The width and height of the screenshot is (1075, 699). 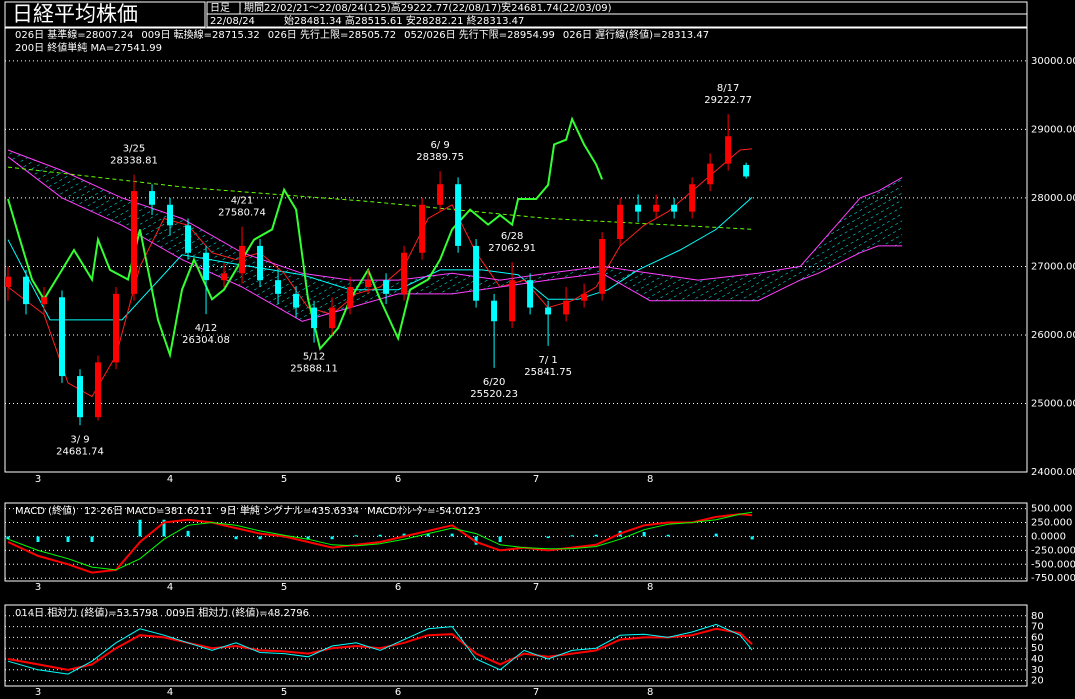 What do you see at coordinates (148, 511) in the screenshot?
I see `legend-entry: 12-26日 MACD=381.6211` at bounding box center [148, 511].